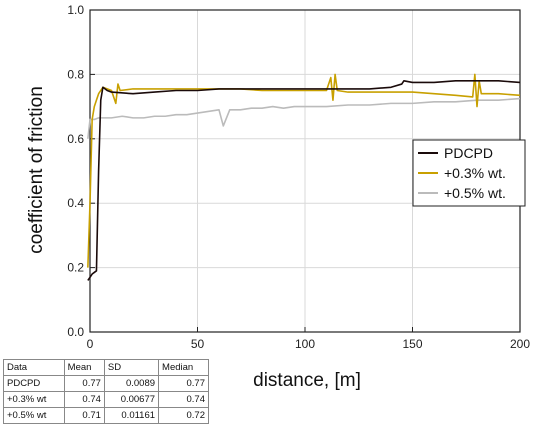 The height and width of the screenshot is (425, 550). What do you see at coordinates (34, 383) in the screenshot?
I see `stats-cell: PDCPD` at bounding box center [34, 383].